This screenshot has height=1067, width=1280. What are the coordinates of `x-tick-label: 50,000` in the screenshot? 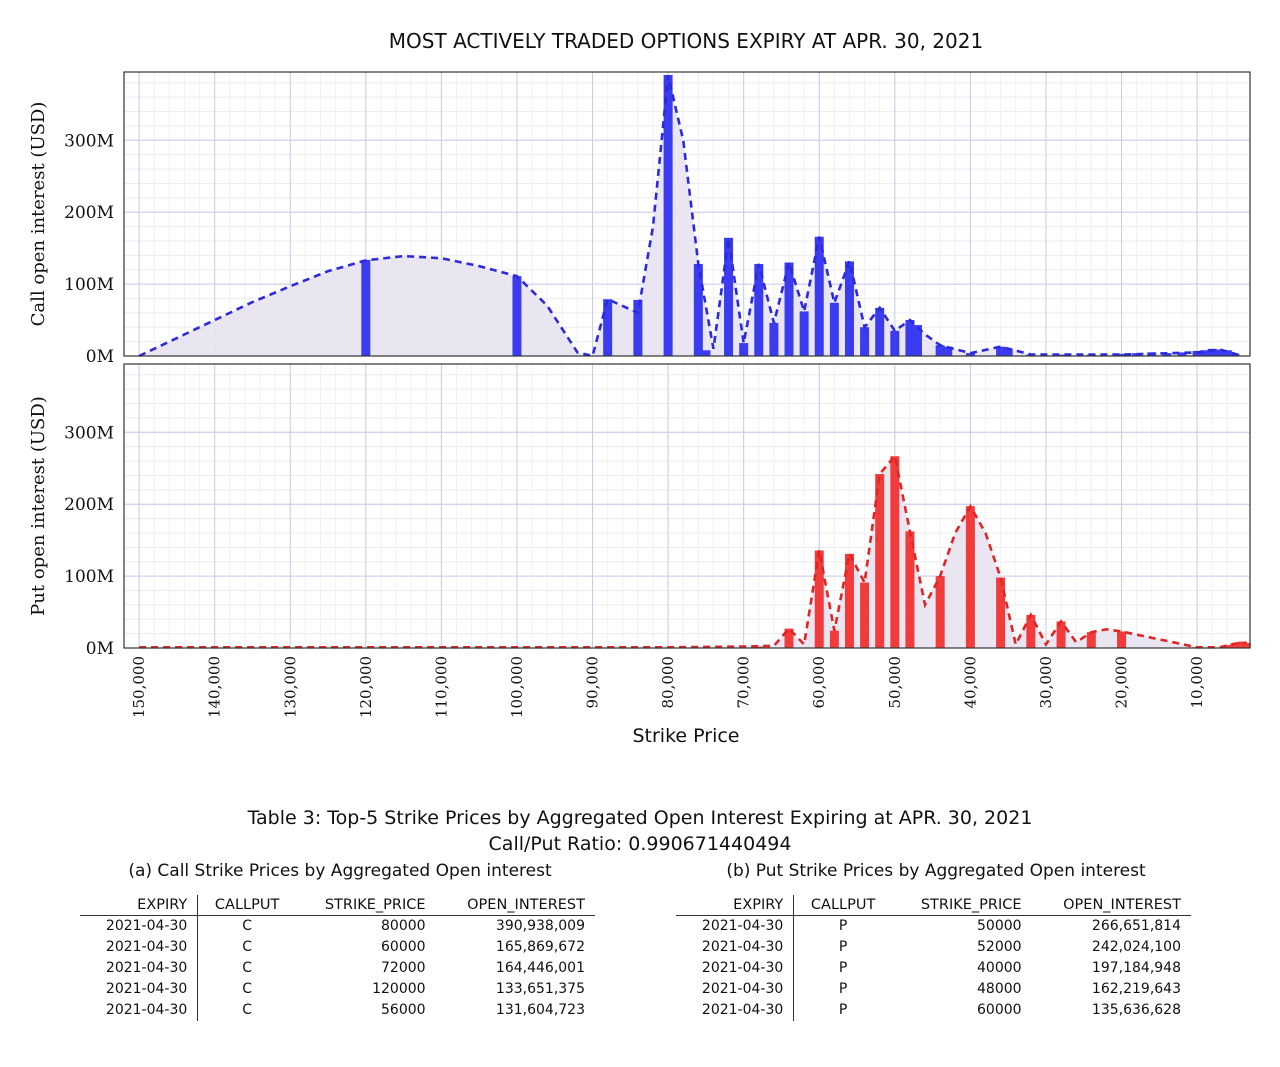 It's located at (895, 682).